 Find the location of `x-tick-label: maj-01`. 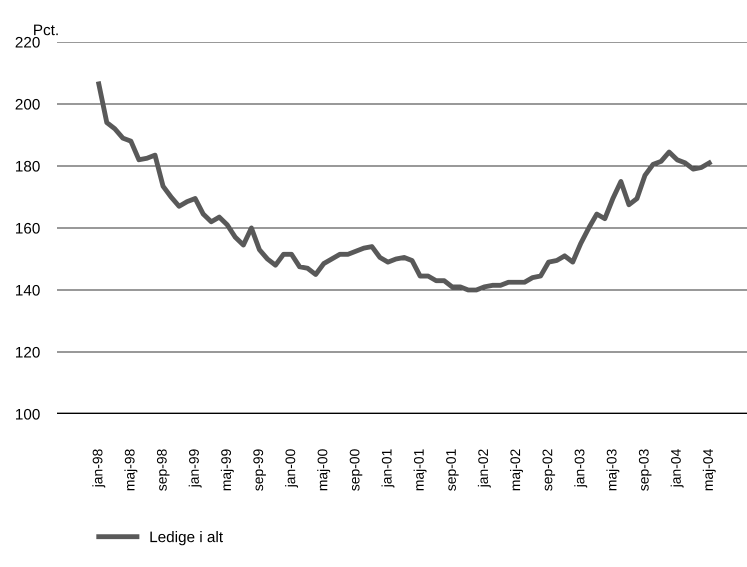

x-tick-label: maj-01 is located at coordinates (420, 469).